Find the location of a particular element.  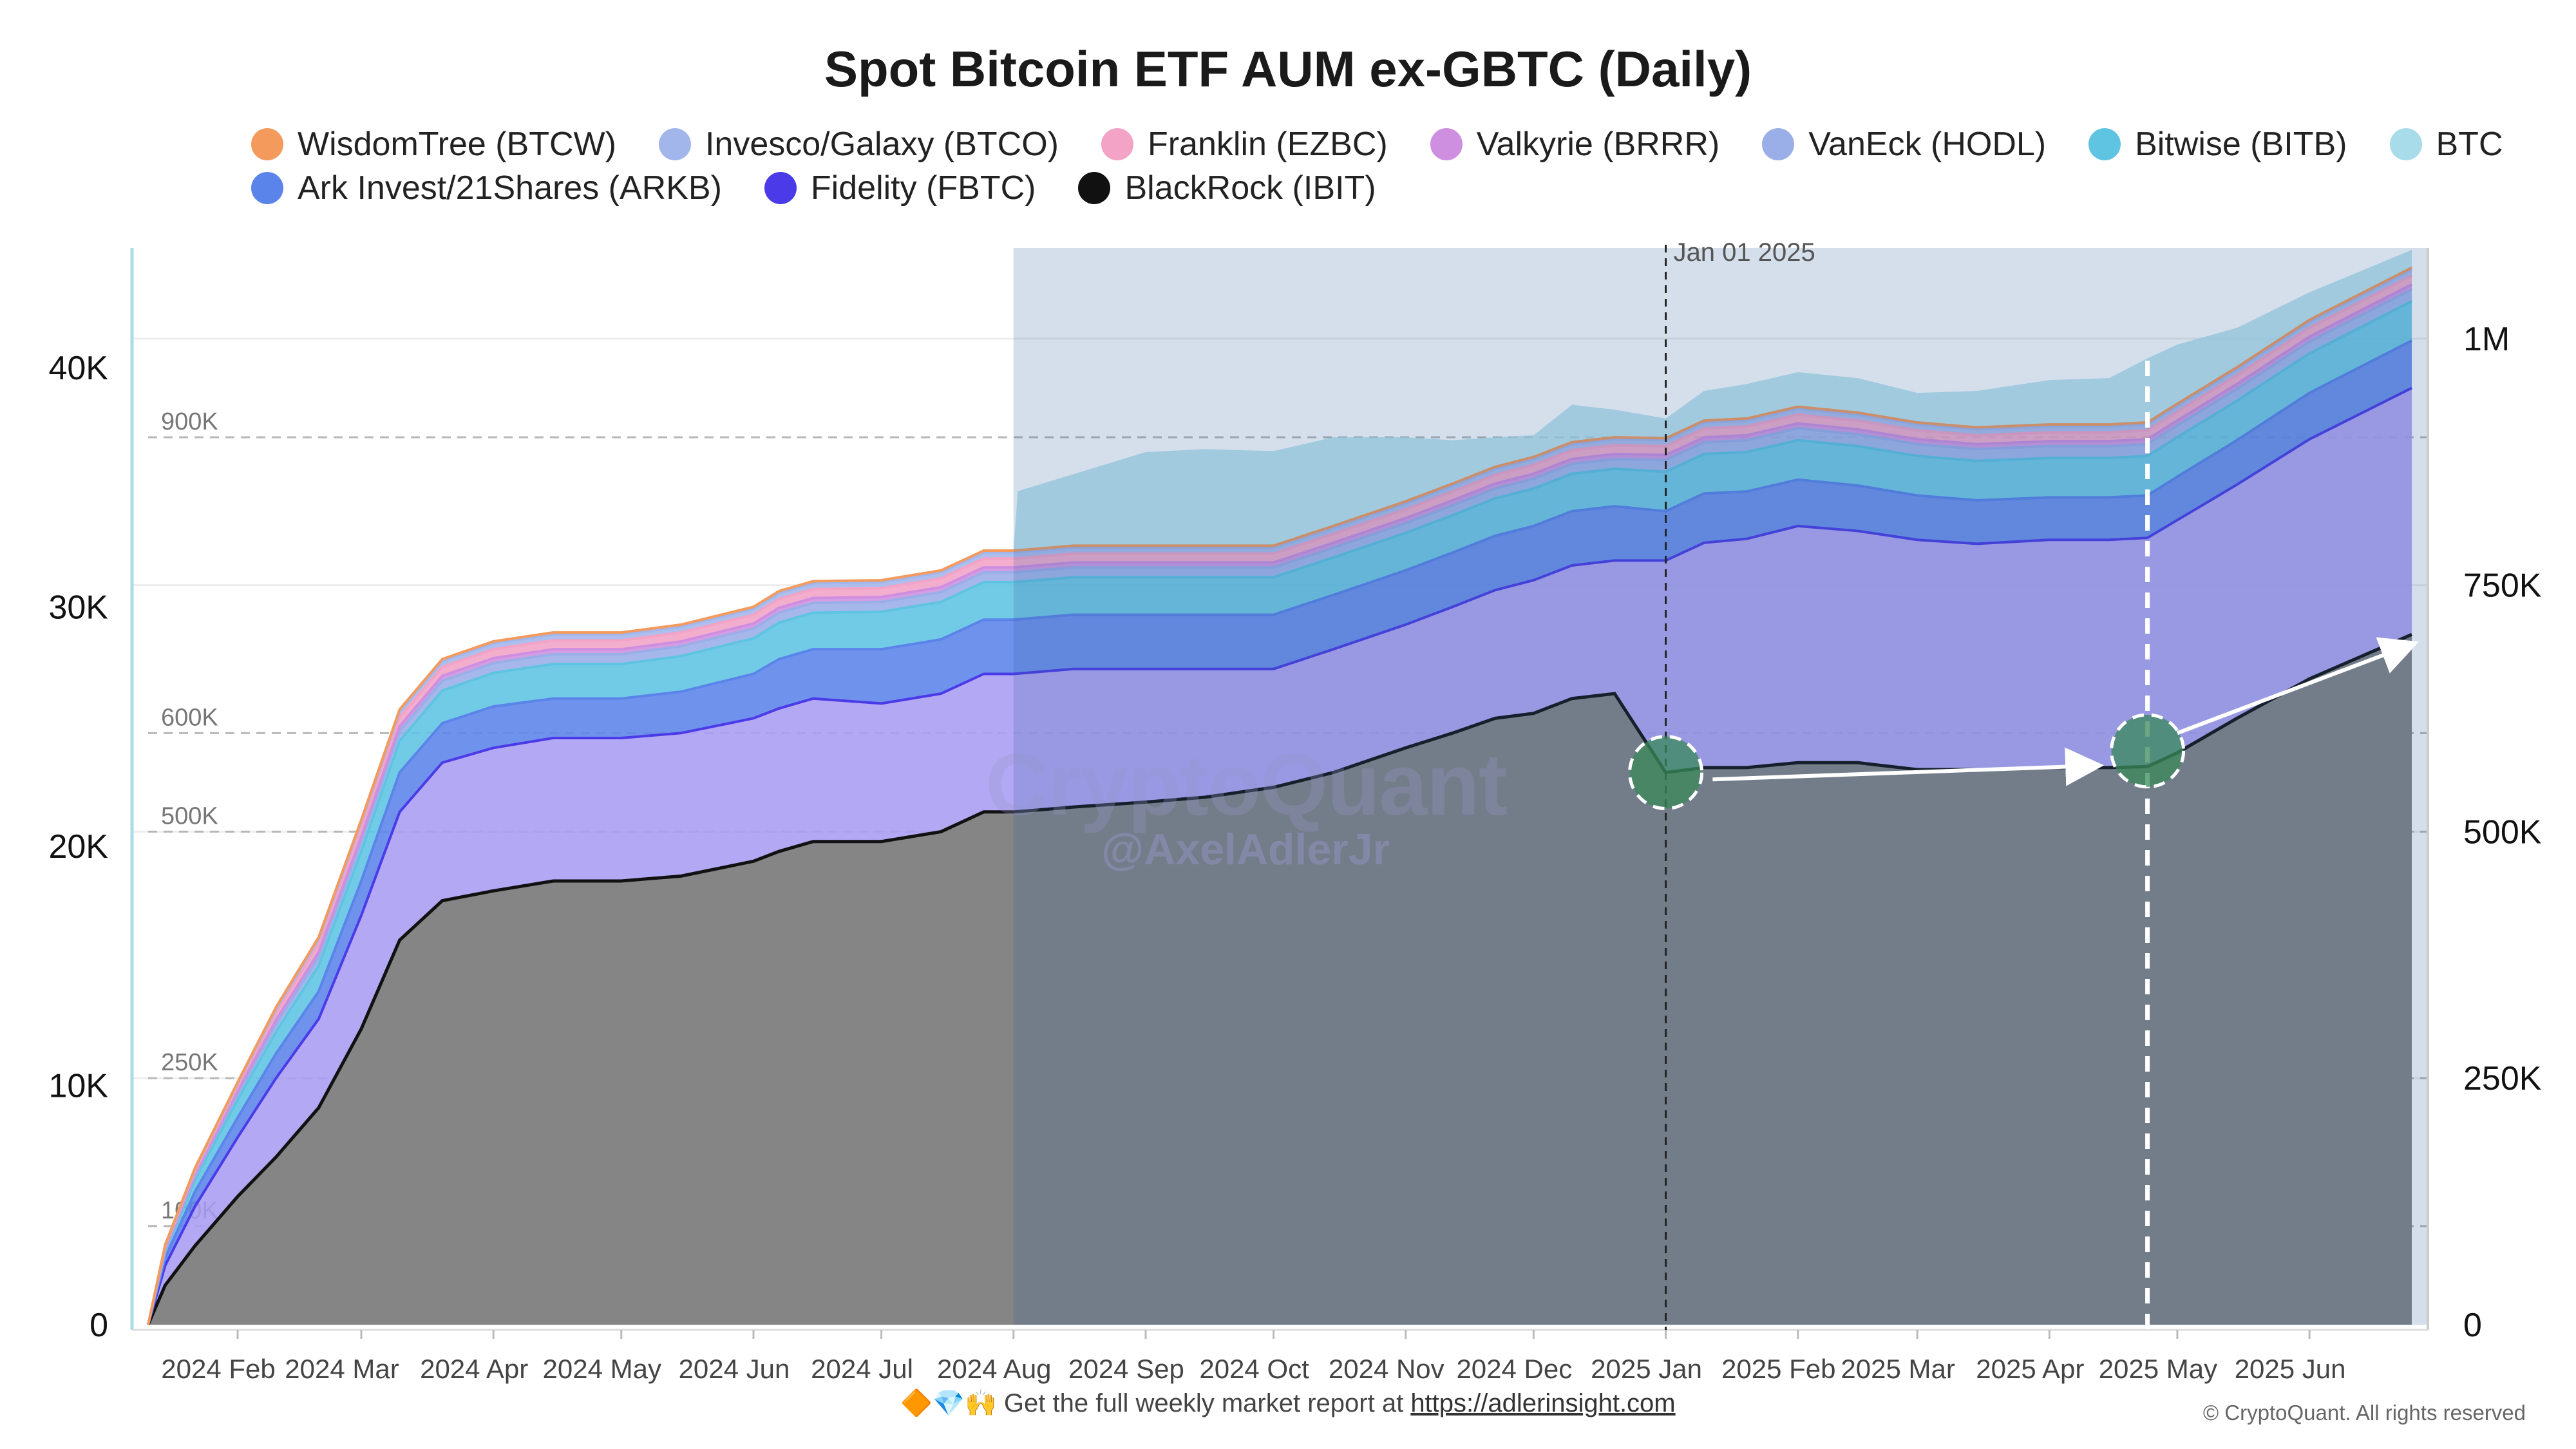

legend-item: Invesco/Galaxy (BTCO) is located at coordinates (858, 144).